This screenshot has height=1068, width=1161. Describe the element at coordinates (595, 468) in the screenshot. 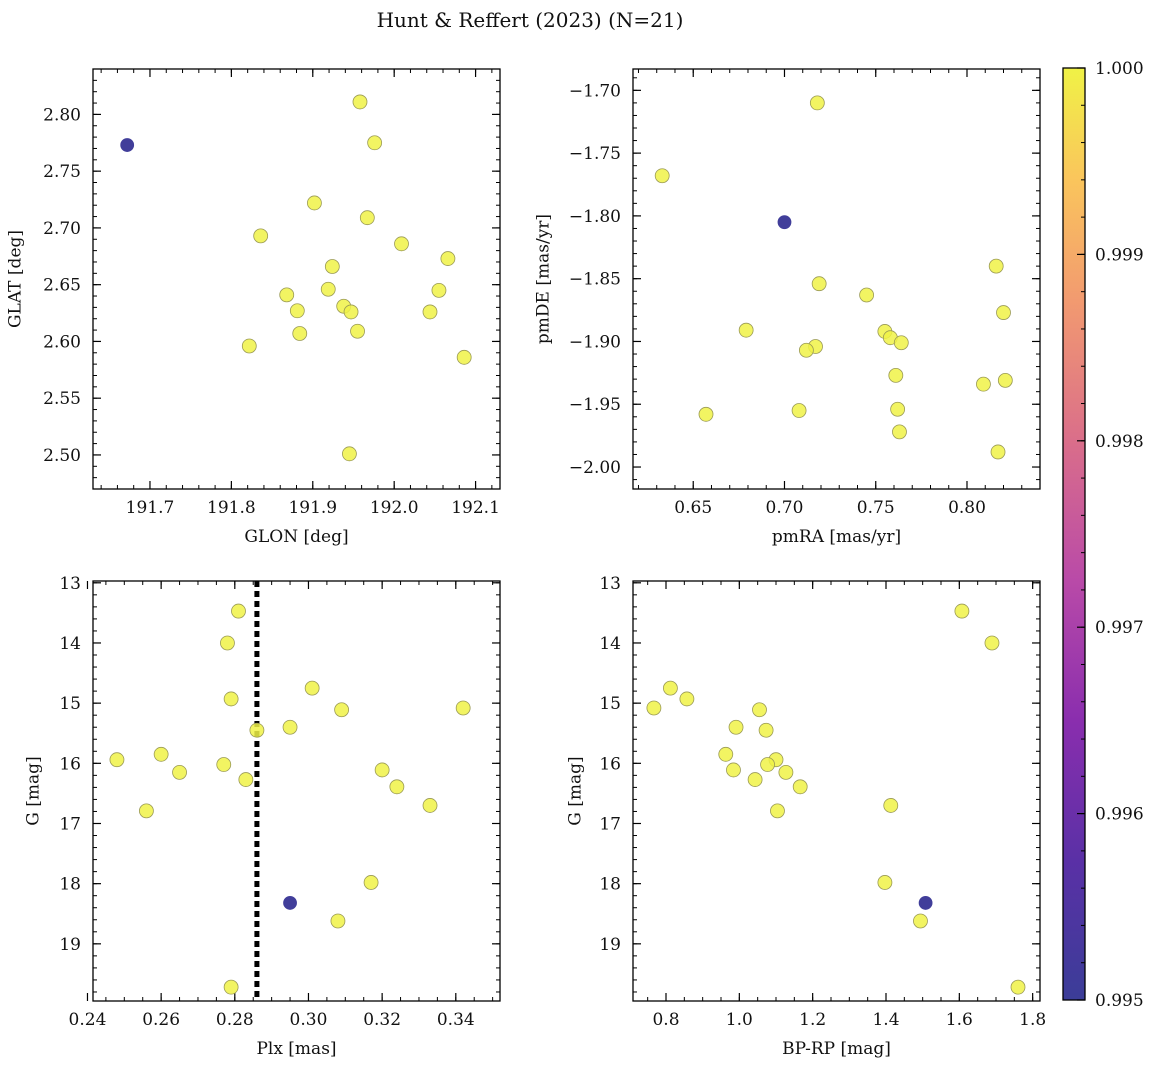

I see `y-tick-label: −2.00` at that location.